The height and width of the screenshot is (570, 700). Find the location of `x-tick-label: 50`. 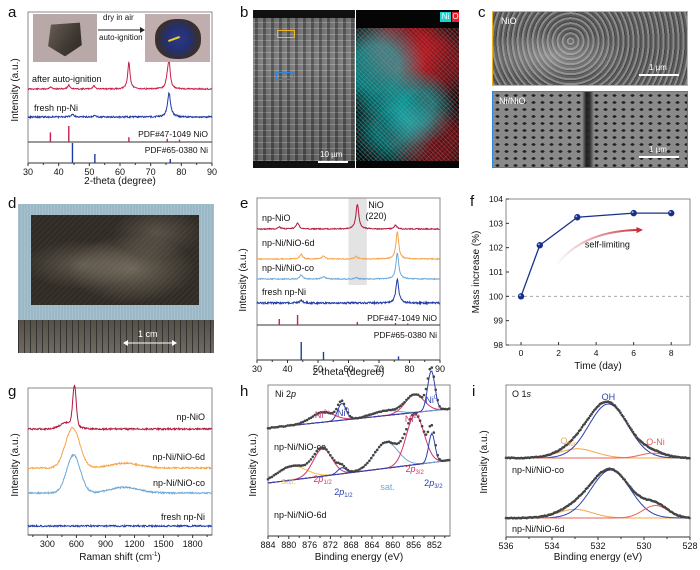

x-tick-label: 50 is located at coordinates (89, 172).